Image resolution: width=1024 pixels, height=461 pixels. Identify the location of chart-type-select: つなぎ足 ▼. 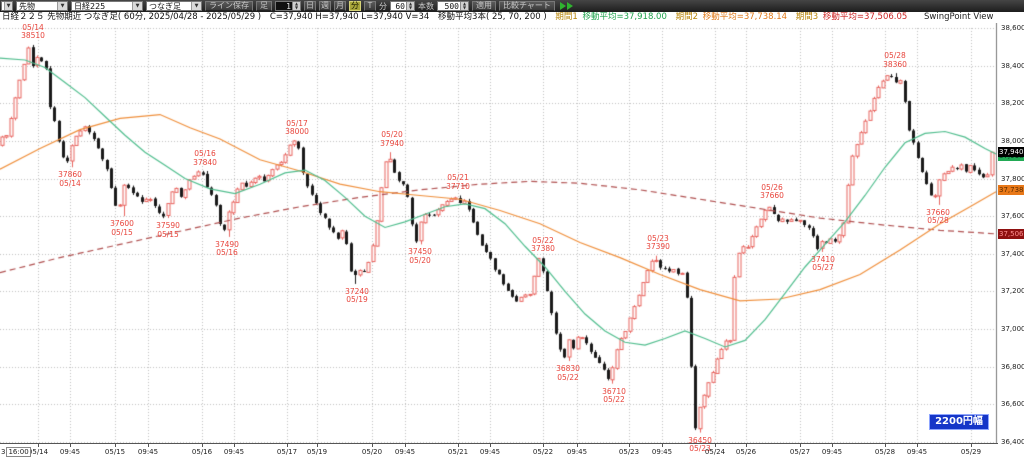
(174, 6).